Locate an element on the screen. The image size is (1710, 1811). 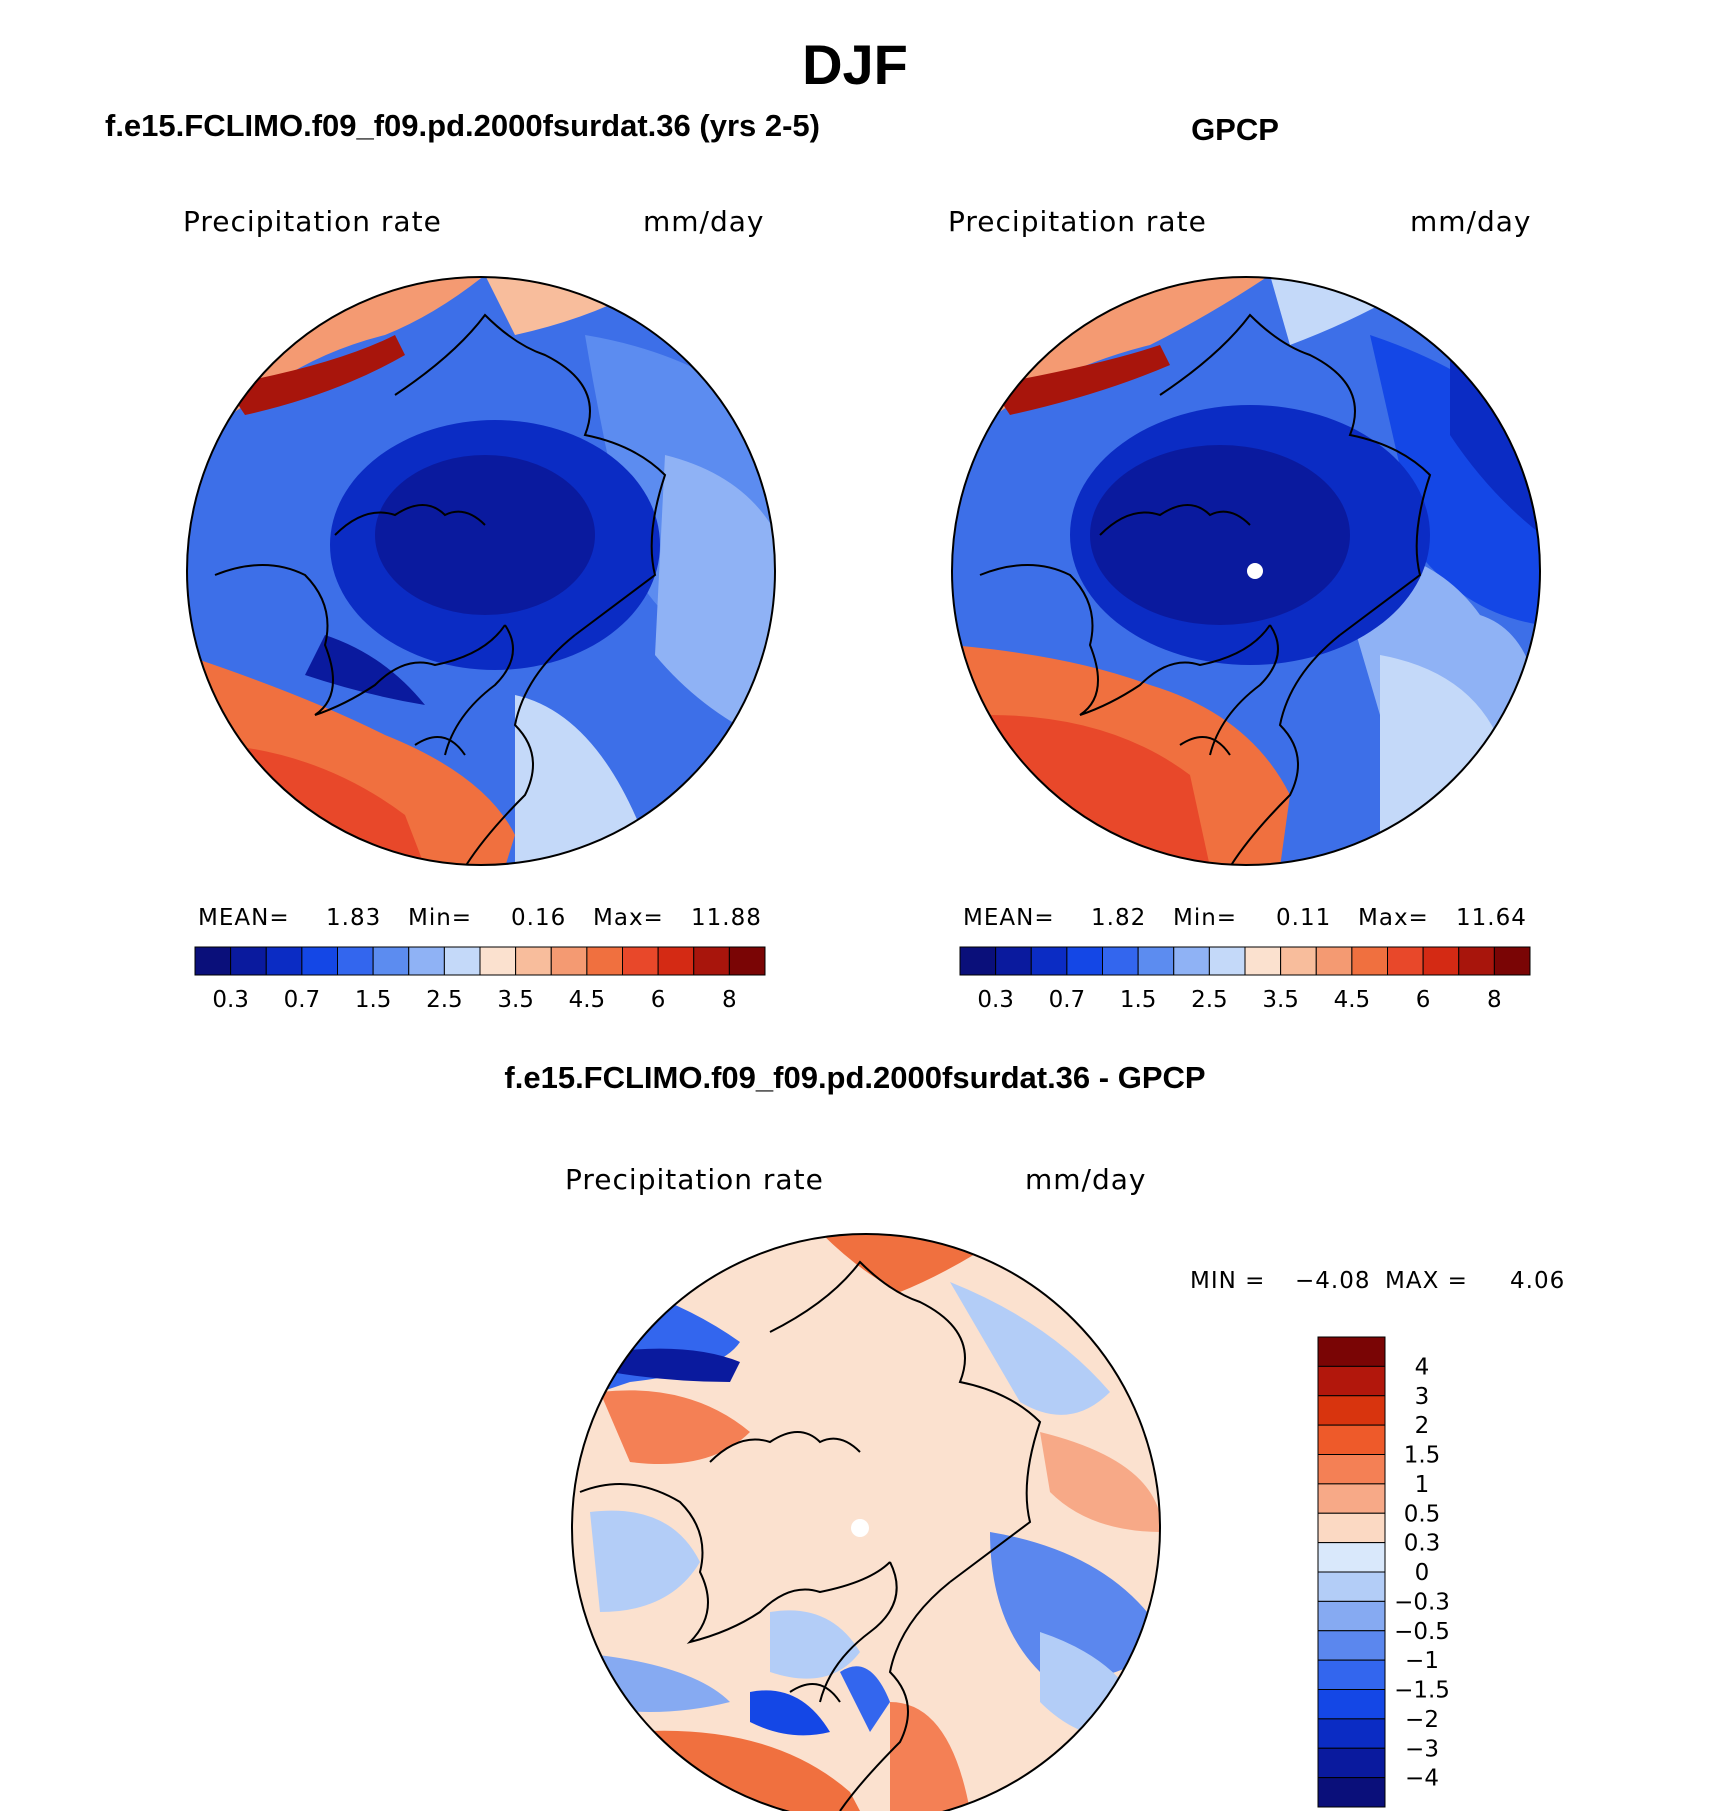
left-max-value: 11.88 is located at coordinates (726, 918).